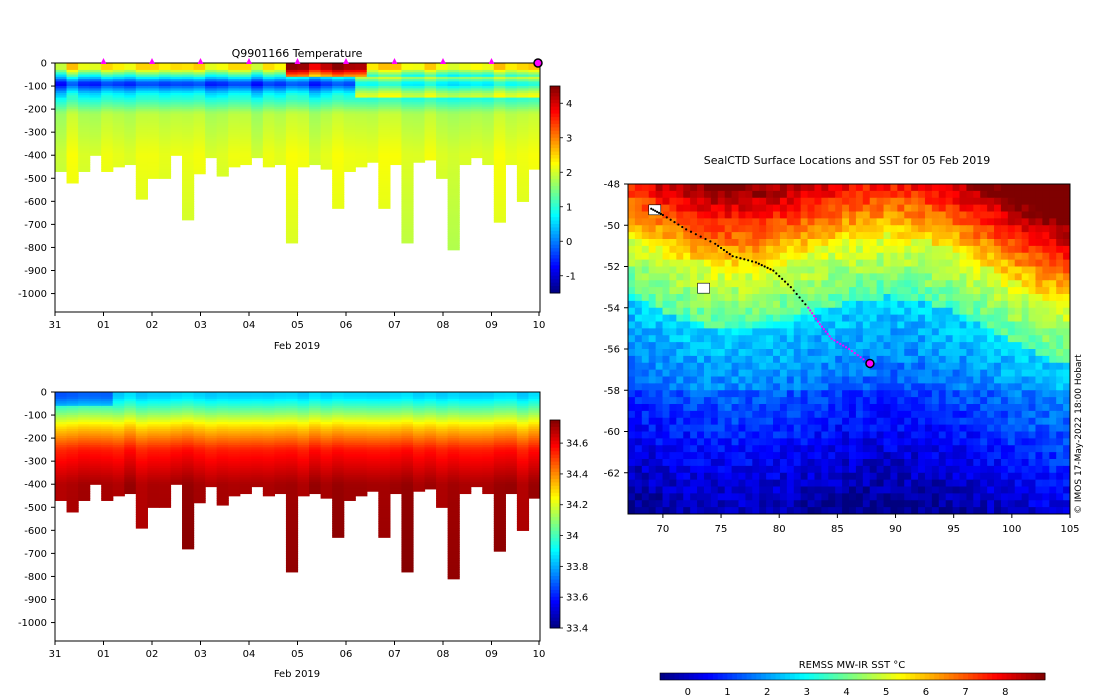 This screenshot has height=700, width=1100. What do you see at coordinates (555, 578) in the screenshot?
I see `colorbar-step` at bounding box center [555, 578].